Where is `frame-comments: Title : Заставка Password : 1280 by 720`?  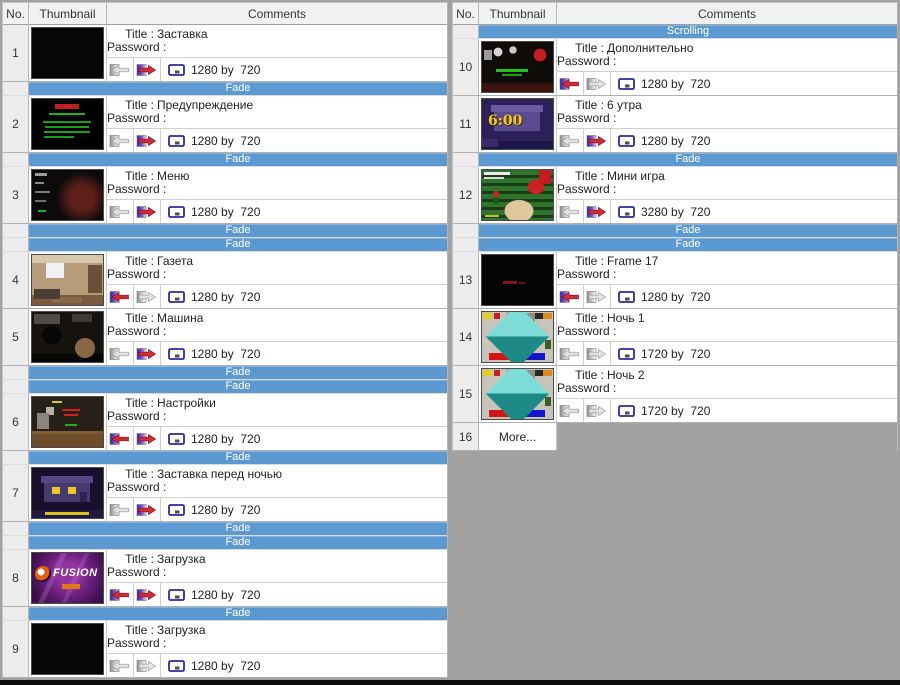
frame-comments: Title : Заставка Password : 1280 by 720 is located at coordinates (277, 53).